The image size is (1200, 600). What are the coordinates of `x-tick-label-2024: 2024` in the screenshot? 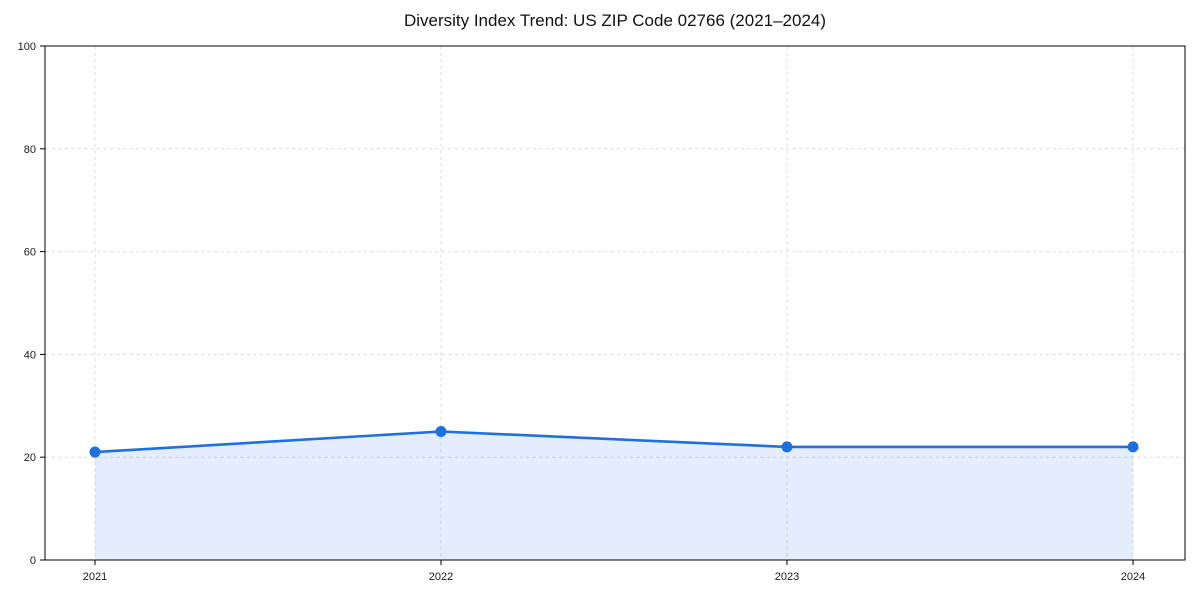 It's located at (1133, 577).